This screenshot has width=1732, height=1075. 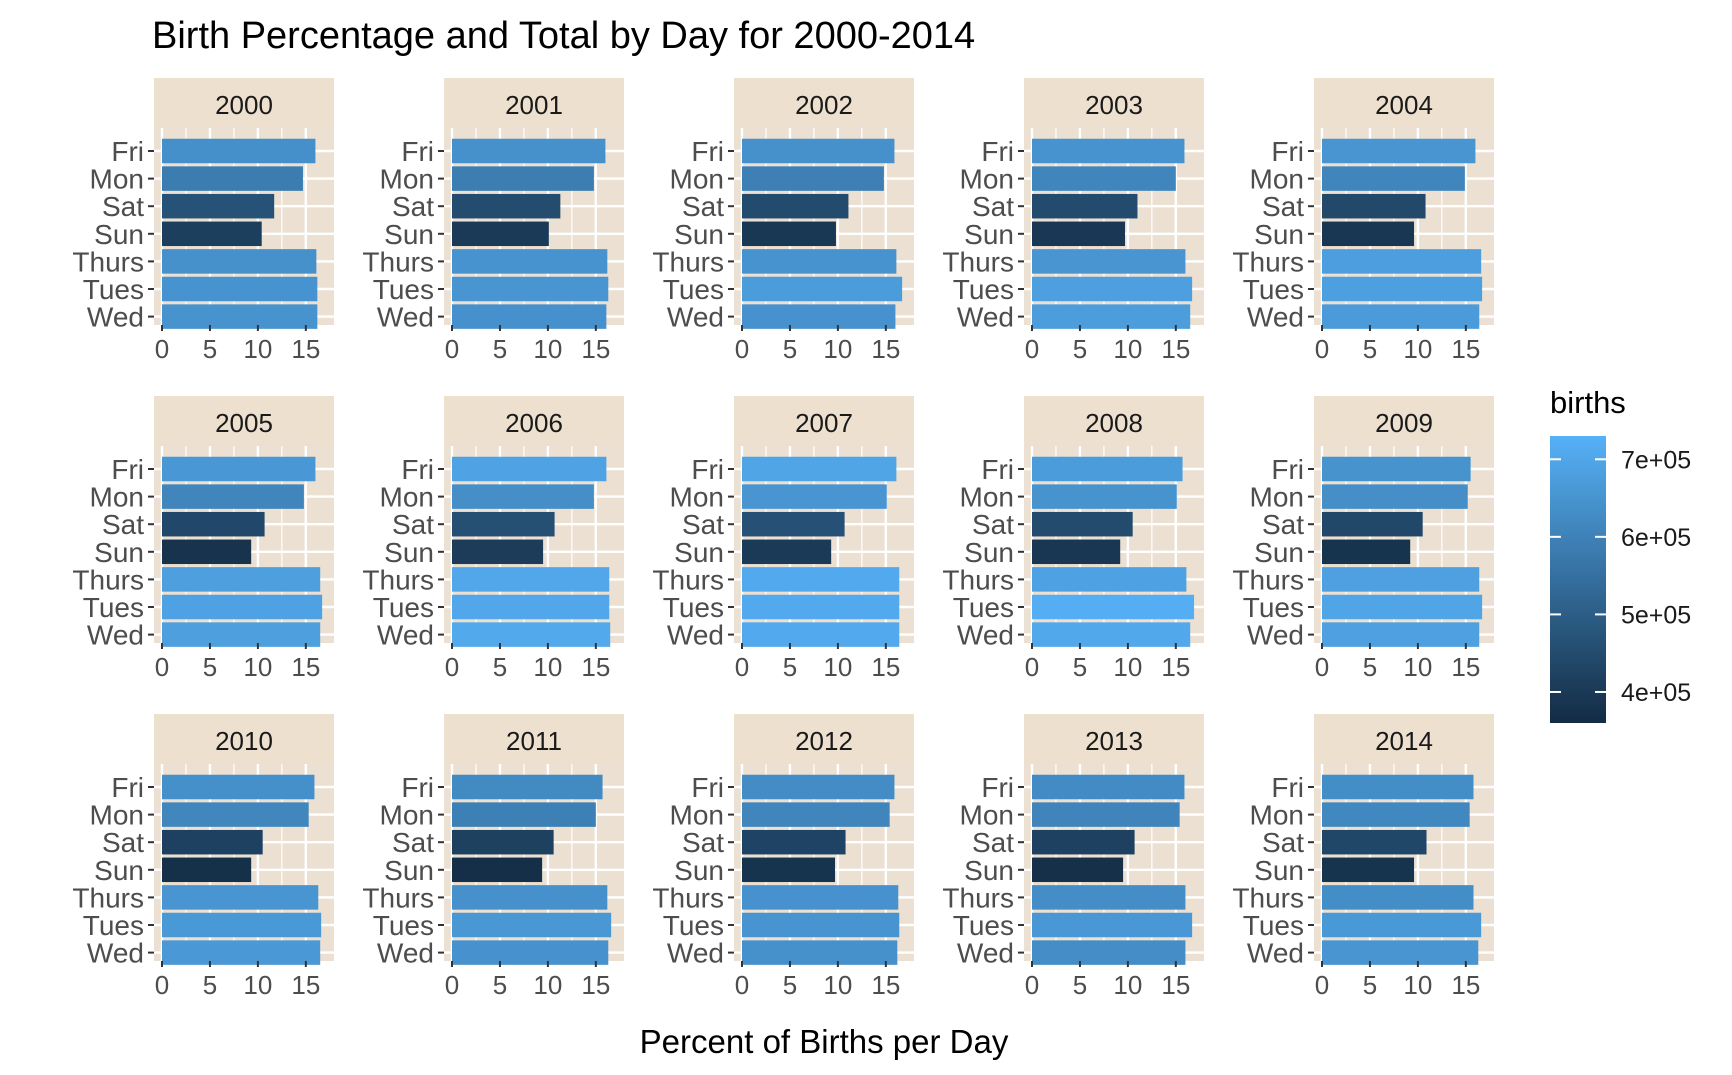 I want to click on facet-strip-label: 2004, so click(x=1404, y=105).